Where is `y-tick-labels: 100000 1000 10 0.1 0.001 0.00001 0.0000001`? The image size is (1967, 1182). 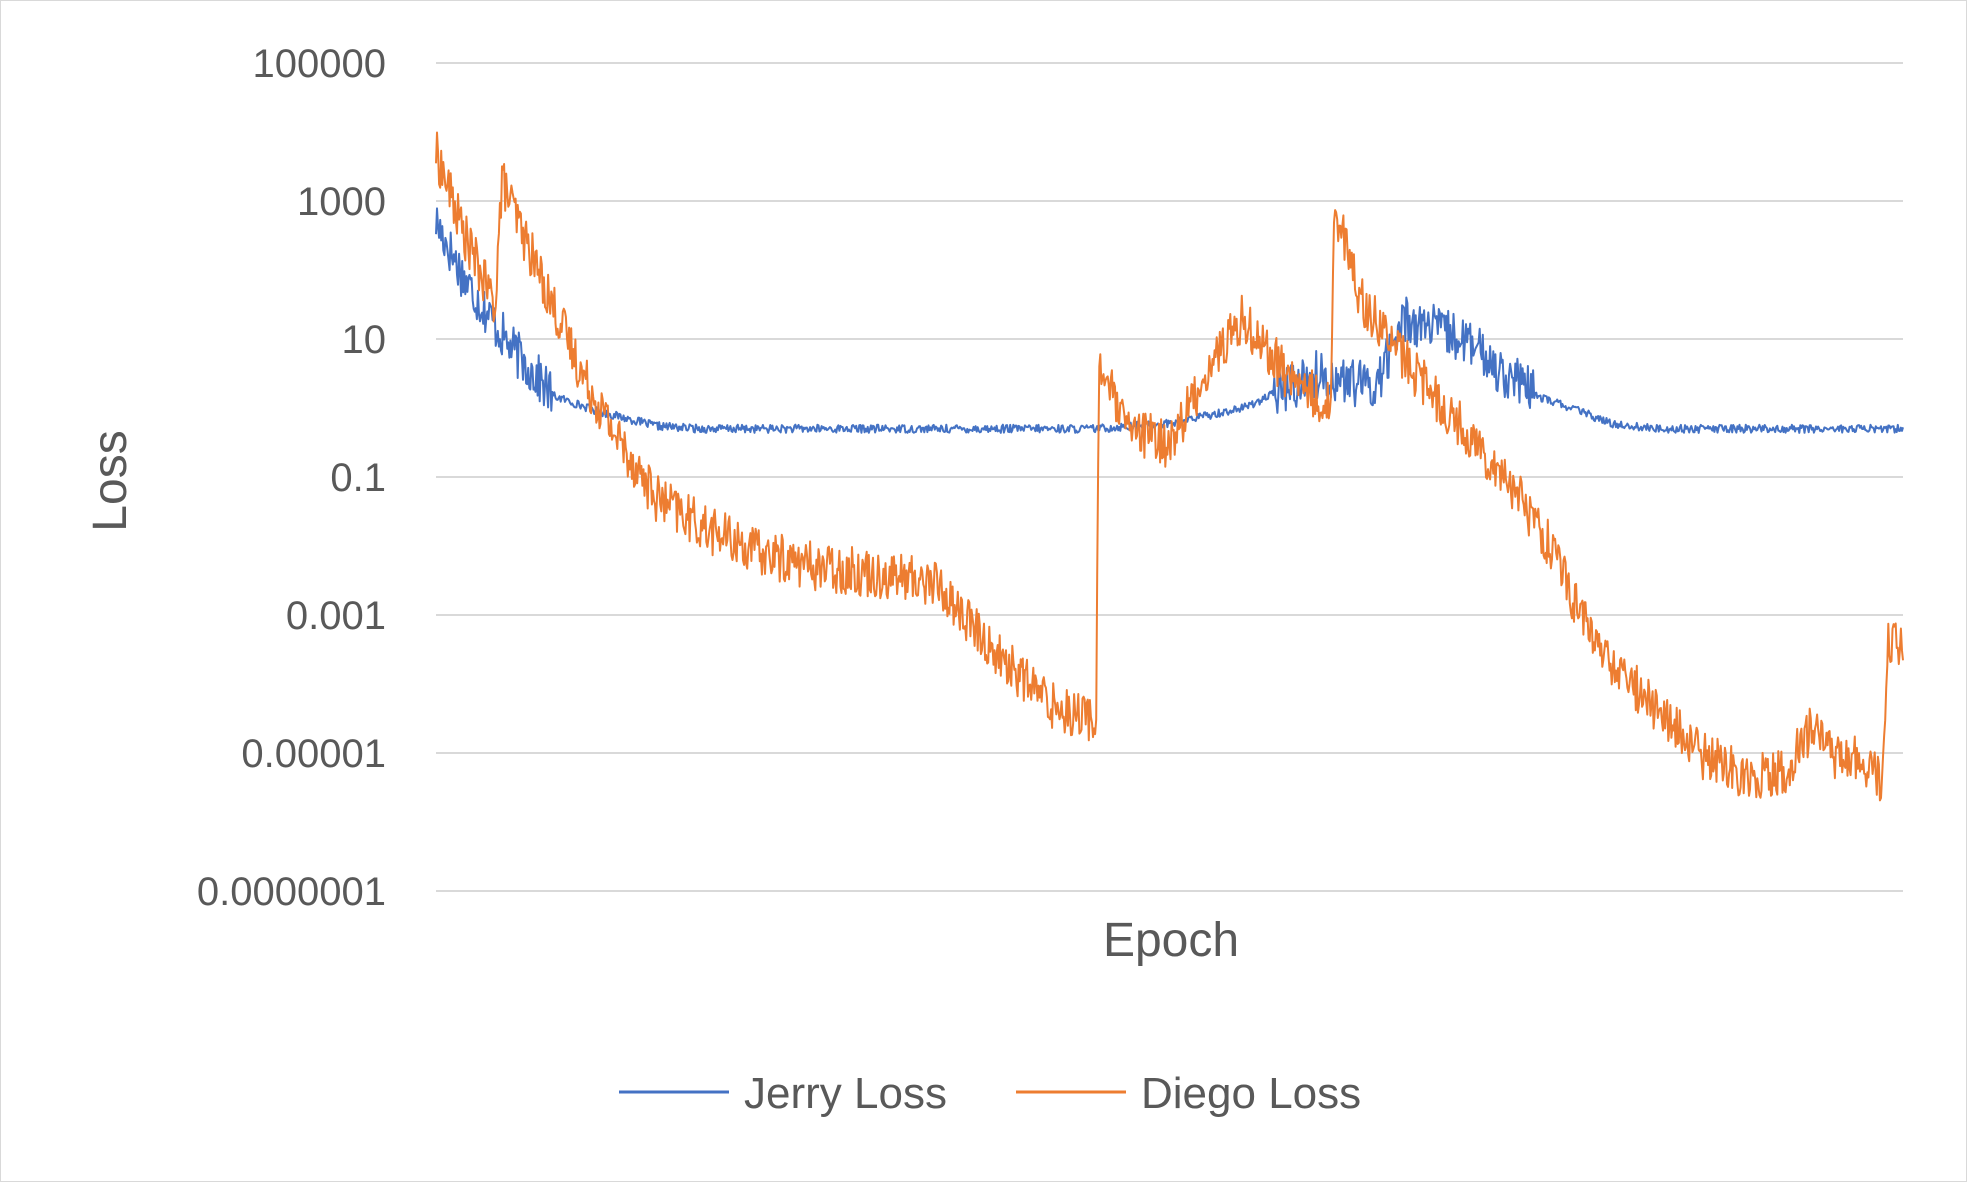 y-tick-labels: 100000 1000 10 0.1 0.001 0.00001 0.0000001 is located at coordinates (291, 478).